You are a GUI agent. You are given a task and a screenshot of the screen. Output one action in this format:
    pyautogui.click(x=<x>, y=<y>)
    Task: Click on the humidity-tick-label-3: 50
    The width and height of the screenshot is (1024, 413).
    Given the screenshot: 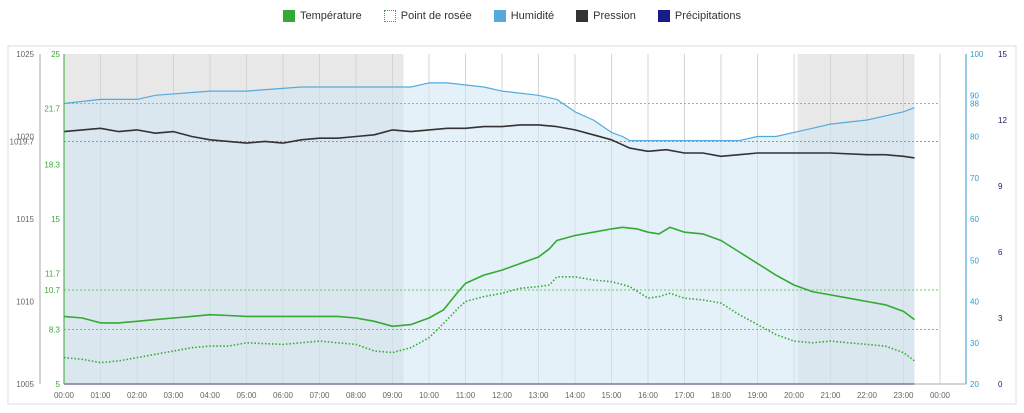 What is the action you would take?
    pyautogui.click(x=974, y=260)
    